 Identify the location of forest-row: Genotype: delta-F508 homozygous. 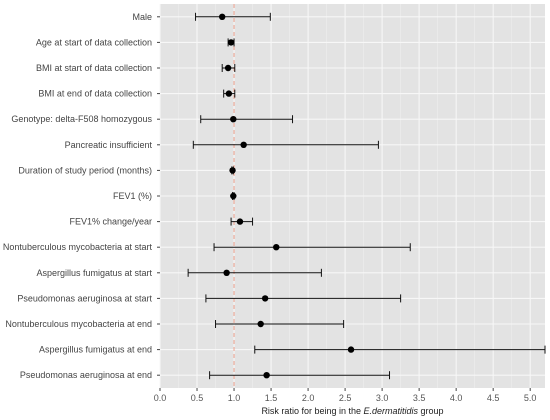
(152, 119).